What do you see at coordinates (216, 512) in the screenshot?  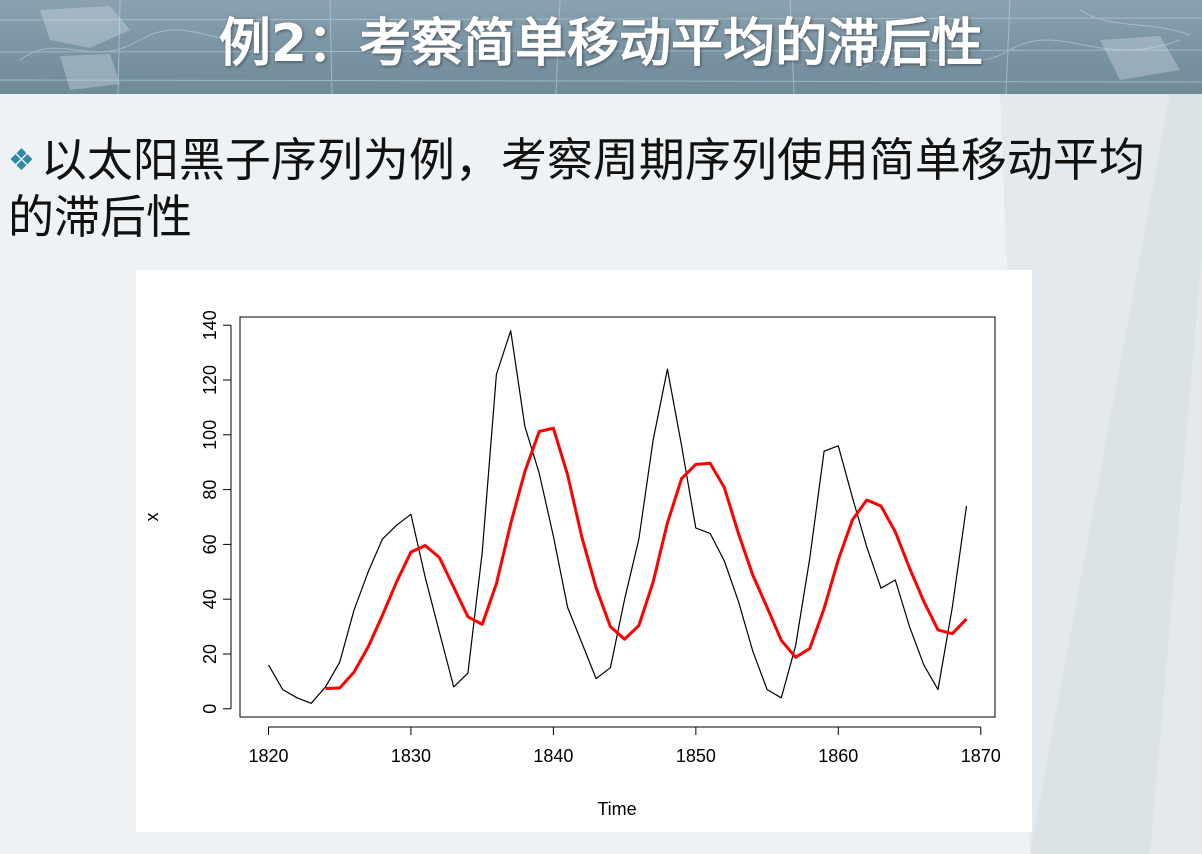 I see `y-axis: 0 20 40 60 80 100 120 140` at bounding box center [216, 512].